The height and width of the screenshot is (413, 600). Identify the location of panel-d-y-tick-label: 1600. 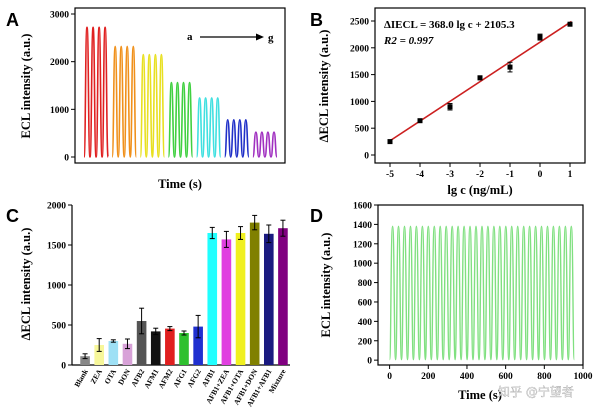
(362, 207).